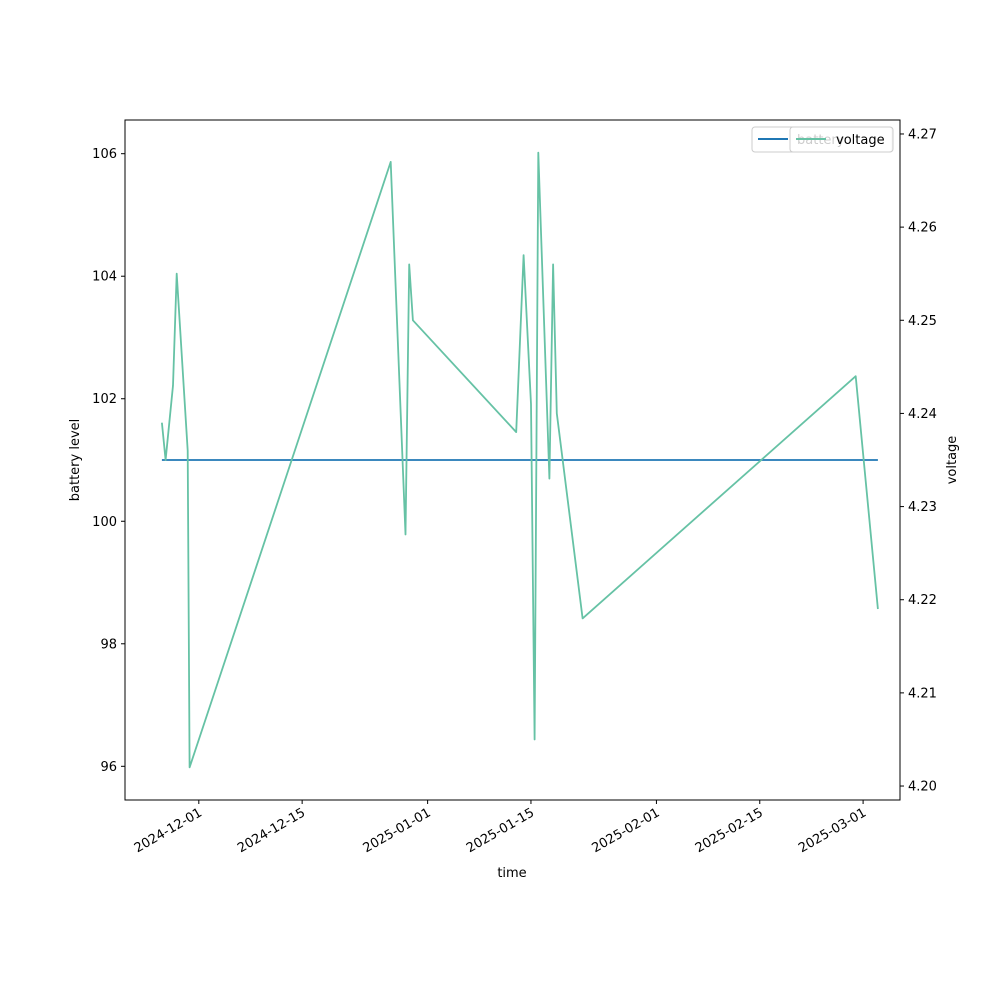 The height and width of the screenshot is (1000, 1000). I want to click on x-axis-label: time, so click(511, 873).